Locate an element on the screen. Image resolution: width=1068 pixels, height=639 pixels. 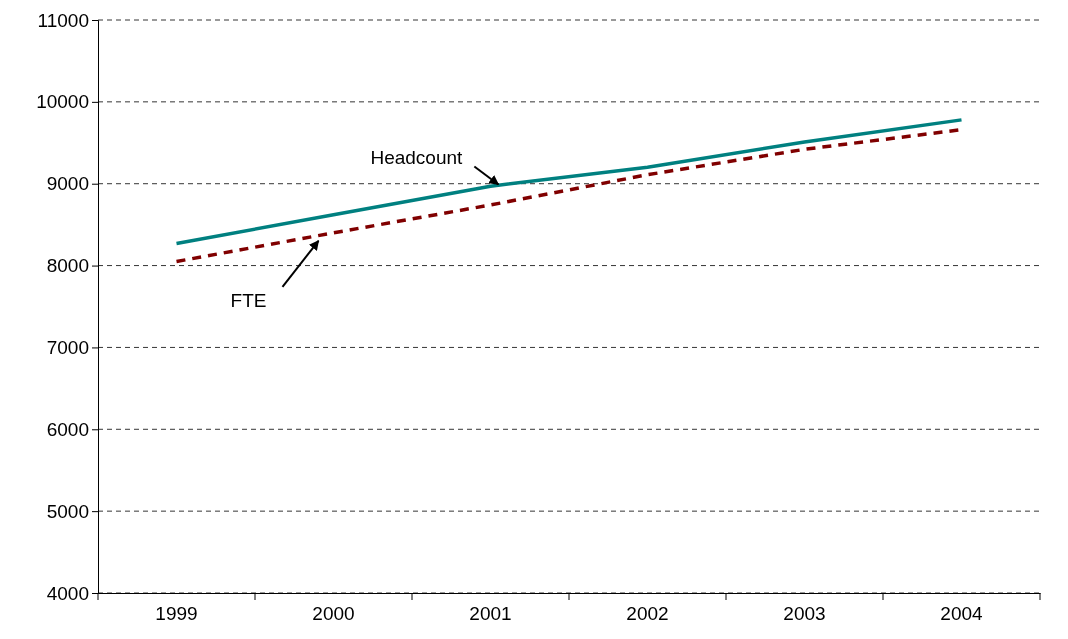
series-label: FTE is located at coordinates (248, 300).